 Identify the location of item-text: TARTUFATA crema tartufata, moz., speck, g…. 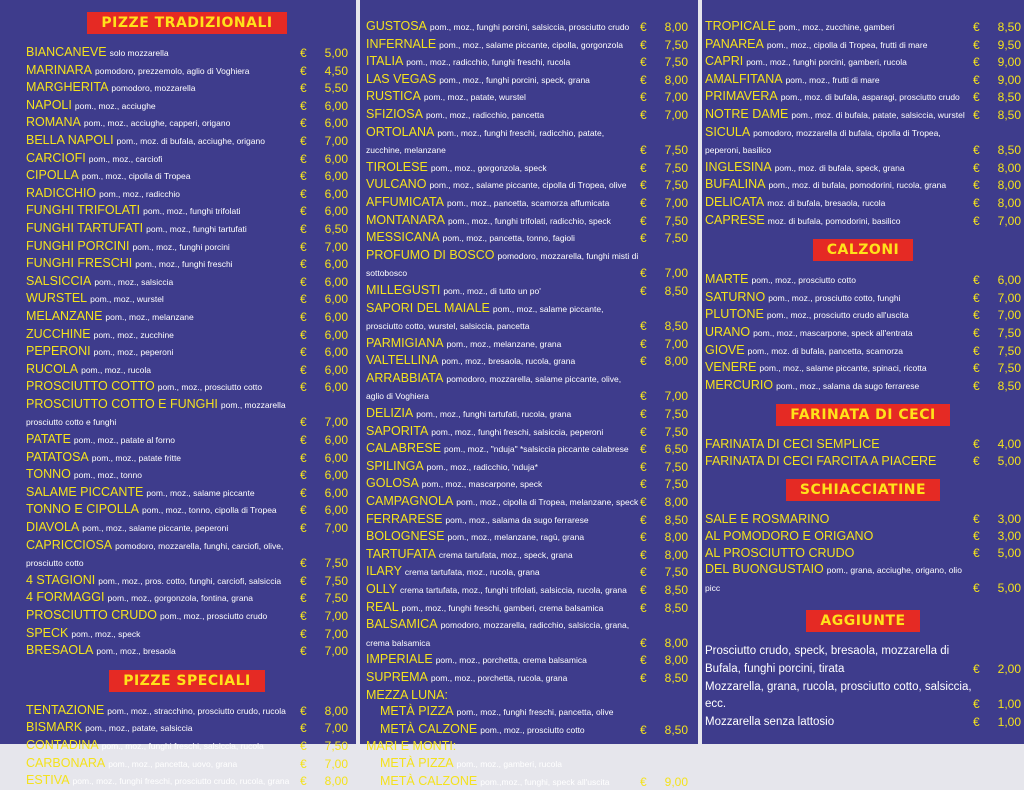
(503, 555).